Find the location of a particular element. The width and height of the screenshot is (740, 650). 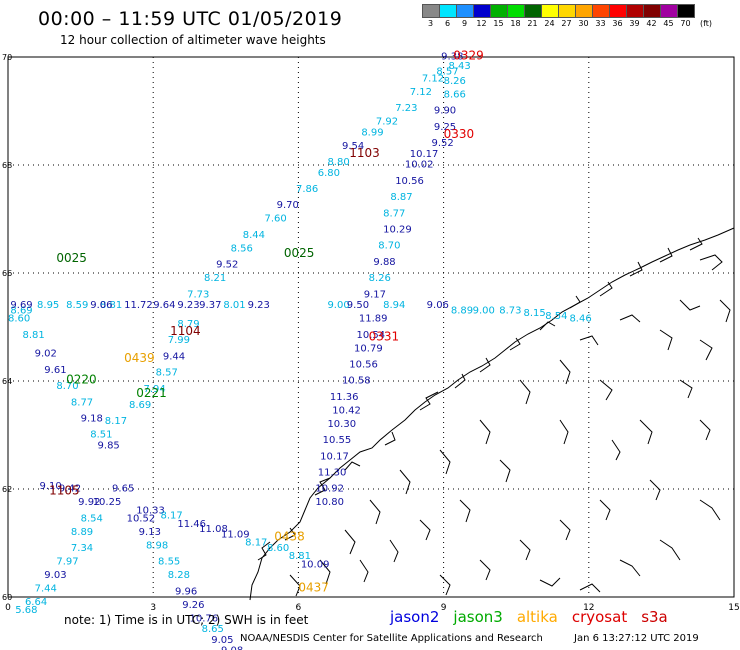

pass-time-label: 0331 is located at coordinates (384, 337).